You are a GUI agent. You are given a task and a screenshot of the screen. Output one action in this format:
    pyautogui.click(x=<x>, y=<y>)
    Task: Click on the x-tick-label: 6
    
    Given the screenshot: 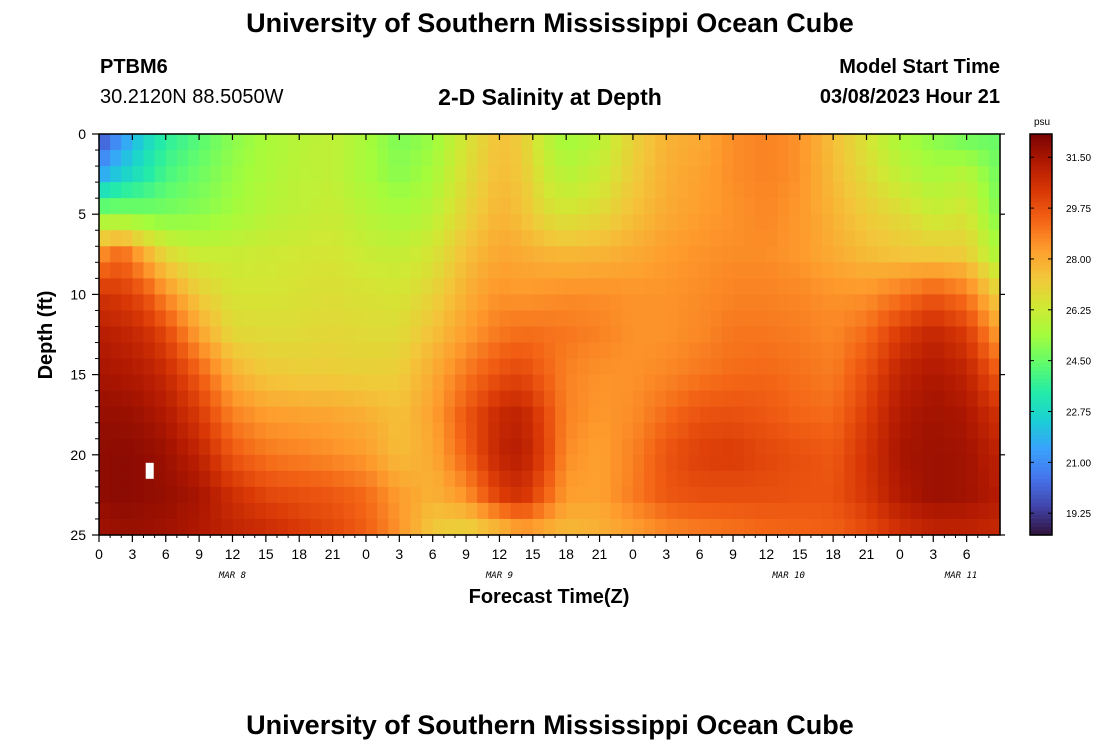 What is the action you would take?
    pyautogui.click(x=166, y=554)
    